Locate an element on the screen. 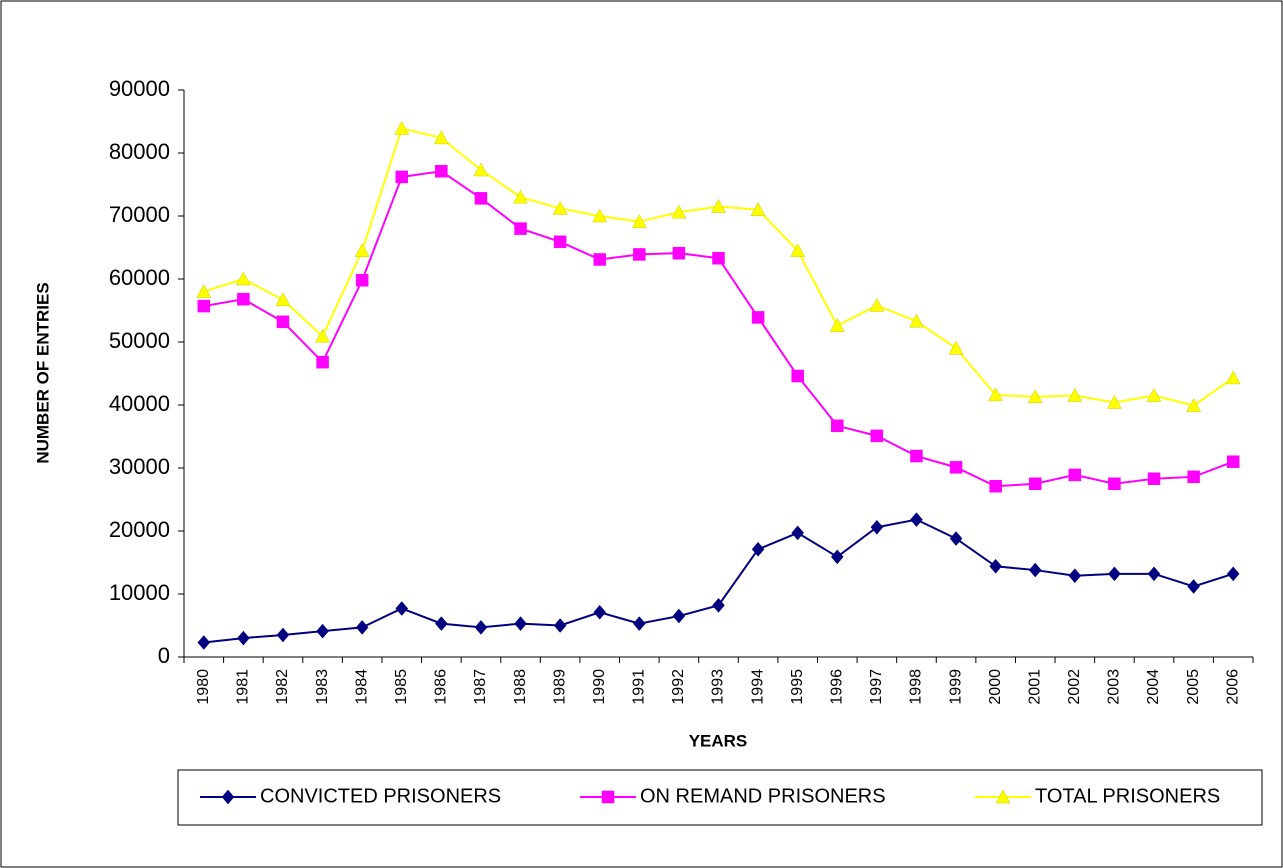 The width and height of the screenshot is (1283, 868). x-tick-label: 1989 is located at coordinates (559, 687).